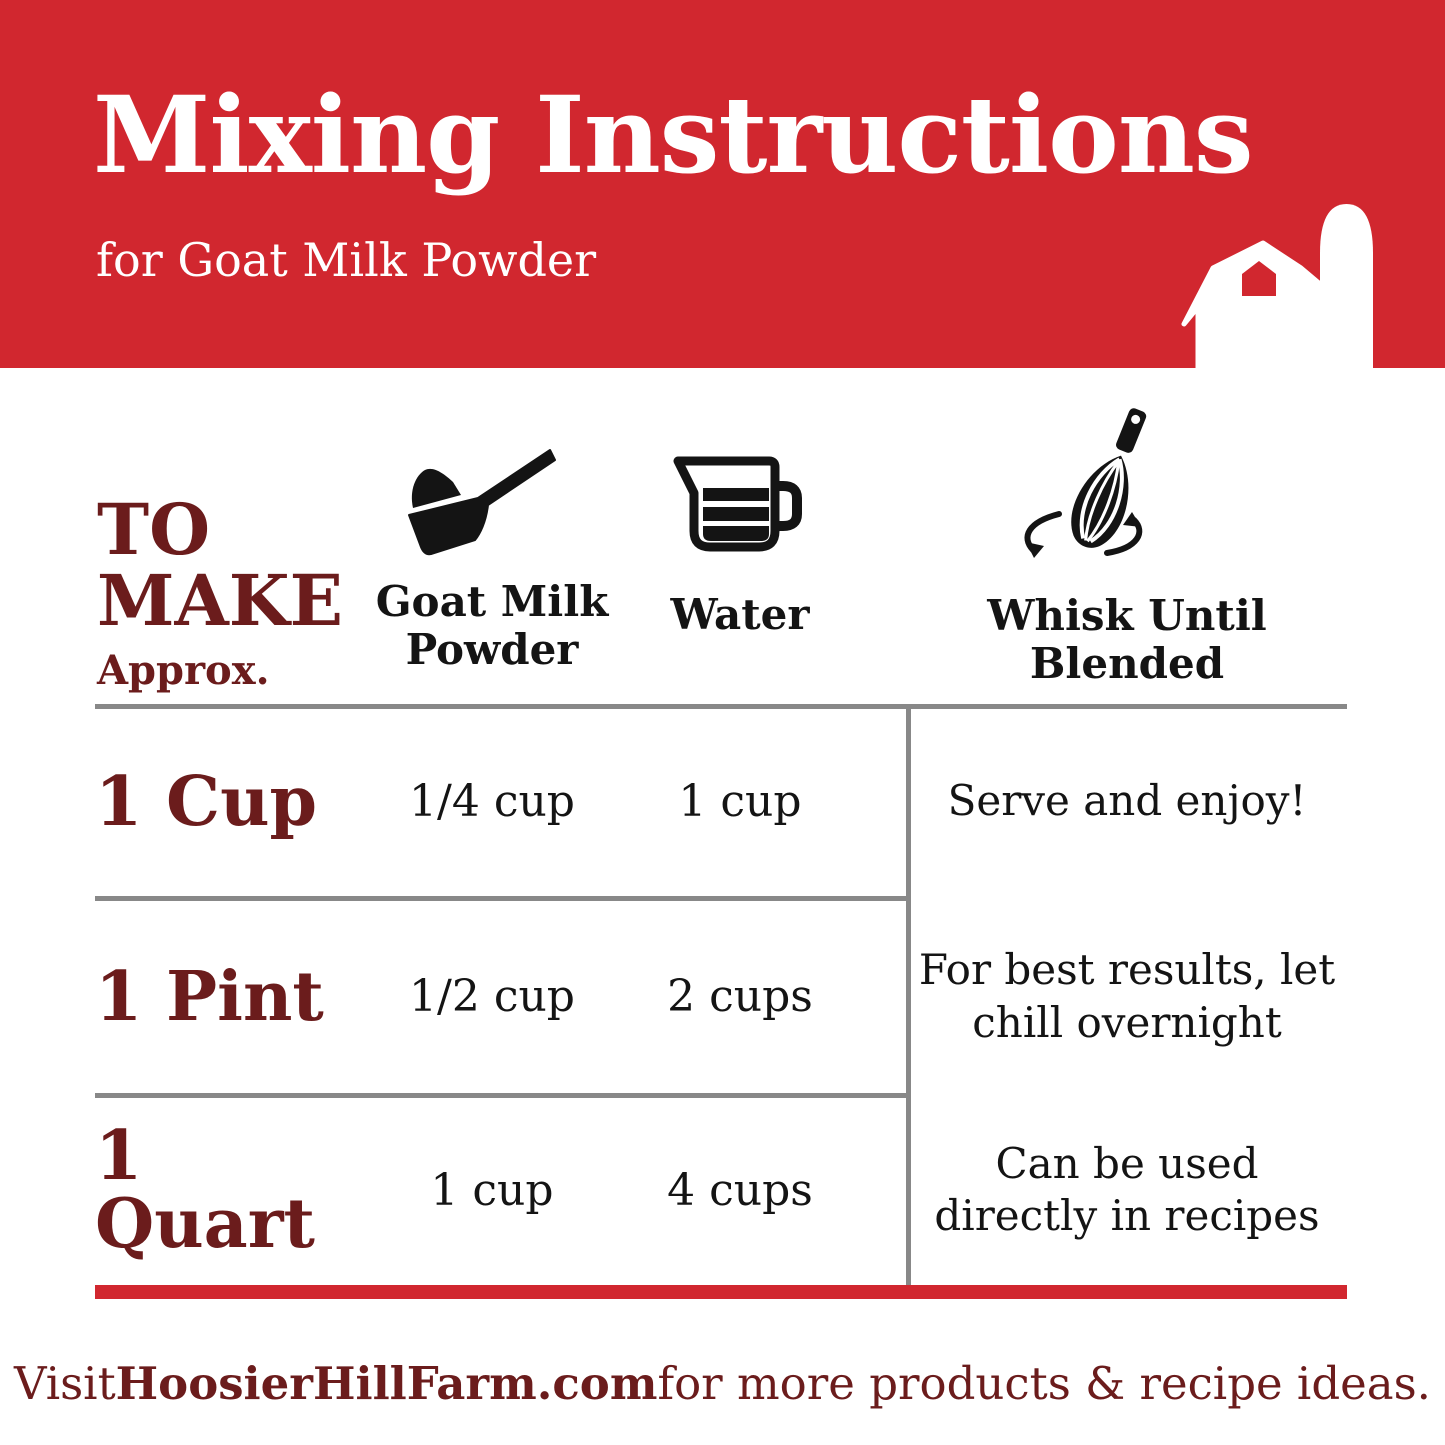 This screenshot has height=1445, width=1445. What do you see at coordinates (1044, 1383) in the screenshot?
I see `footer-suffix: for more products & recipe ideas.` at bounding box center [1044, 1383].